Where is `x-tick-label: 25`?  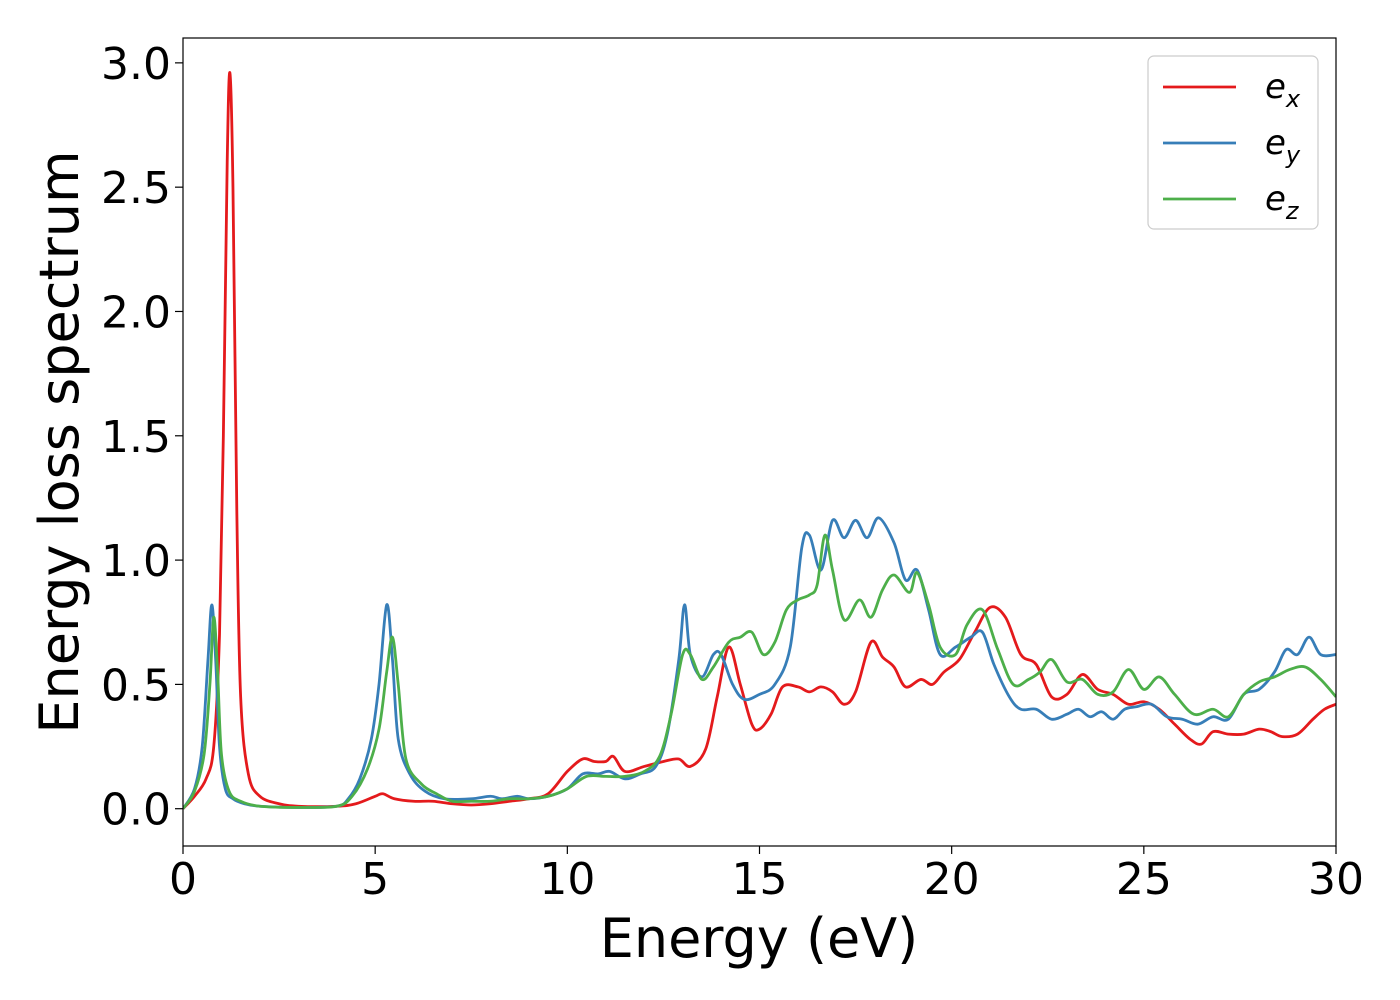 x-tick-label: 25 is located at coordinates (1144, 879).